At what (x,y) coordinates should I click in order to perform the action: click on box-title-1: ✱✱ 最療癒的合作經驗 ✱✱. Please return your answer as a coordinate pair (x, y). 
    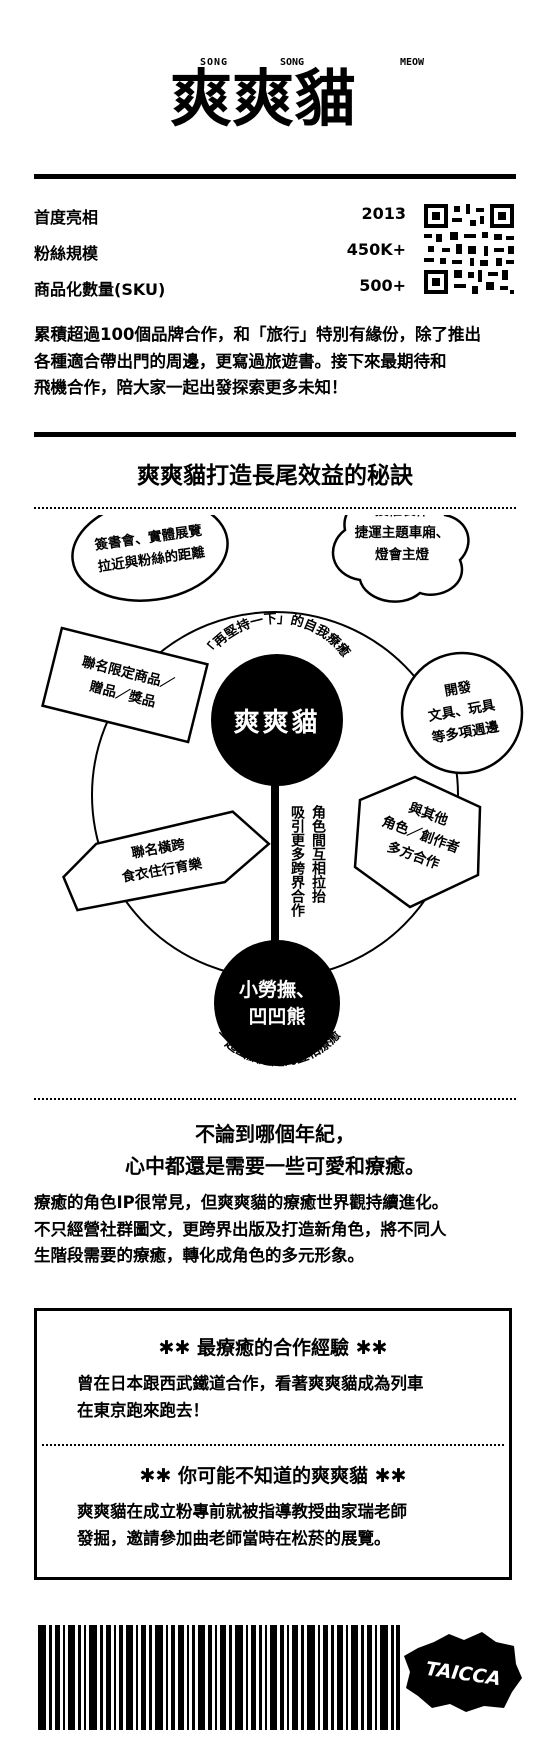
    Looking at the image, I should click on (273, 1348).